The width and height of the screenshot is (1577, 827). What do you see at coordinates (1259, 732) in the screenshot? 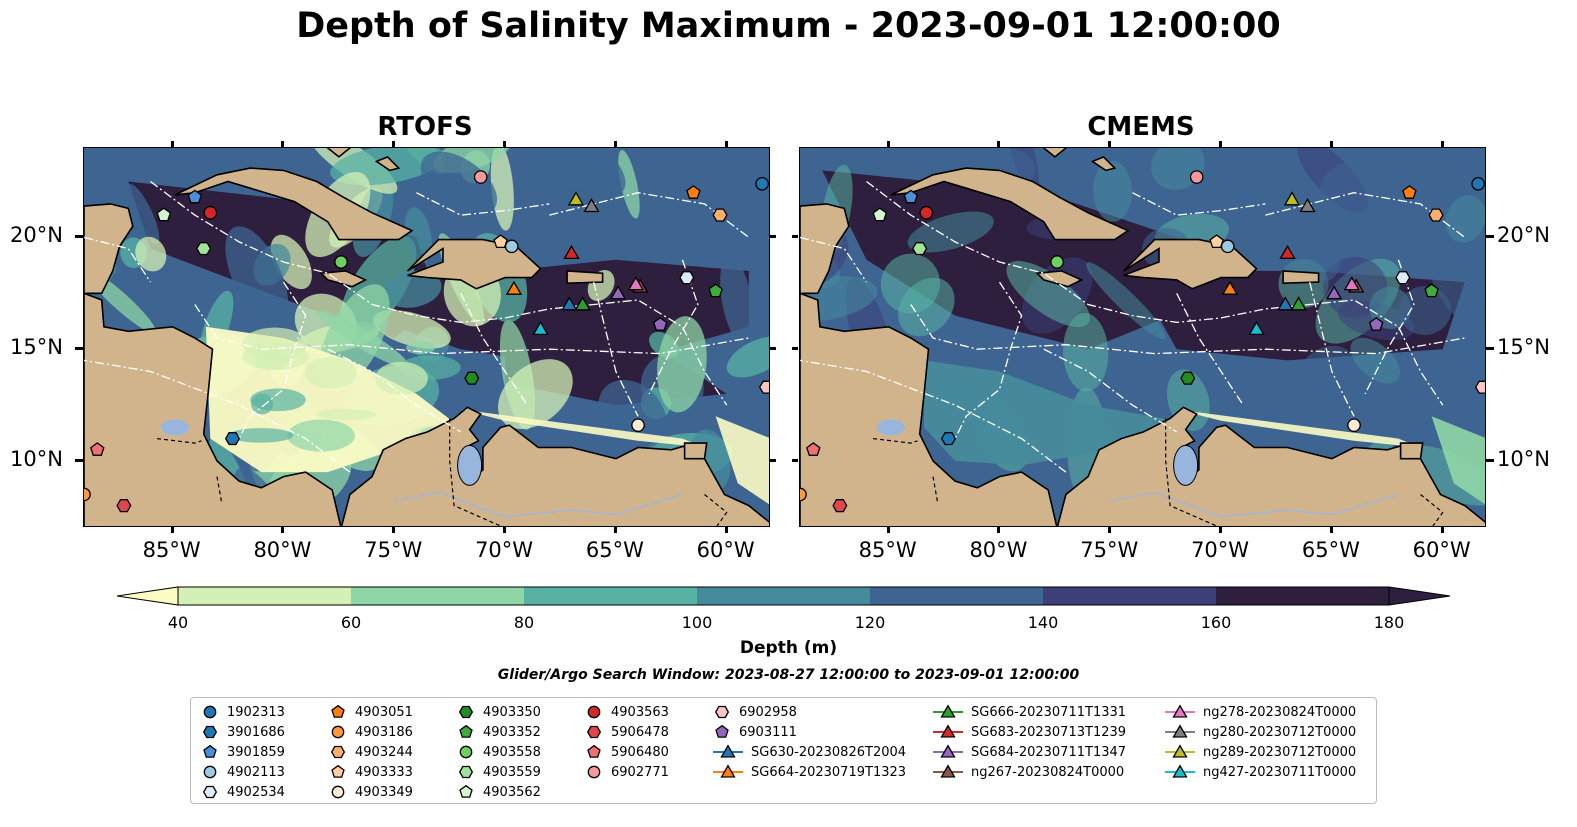
I see `legend-entry: ng280-20230712T0000` at bounding box center [1259, 732].